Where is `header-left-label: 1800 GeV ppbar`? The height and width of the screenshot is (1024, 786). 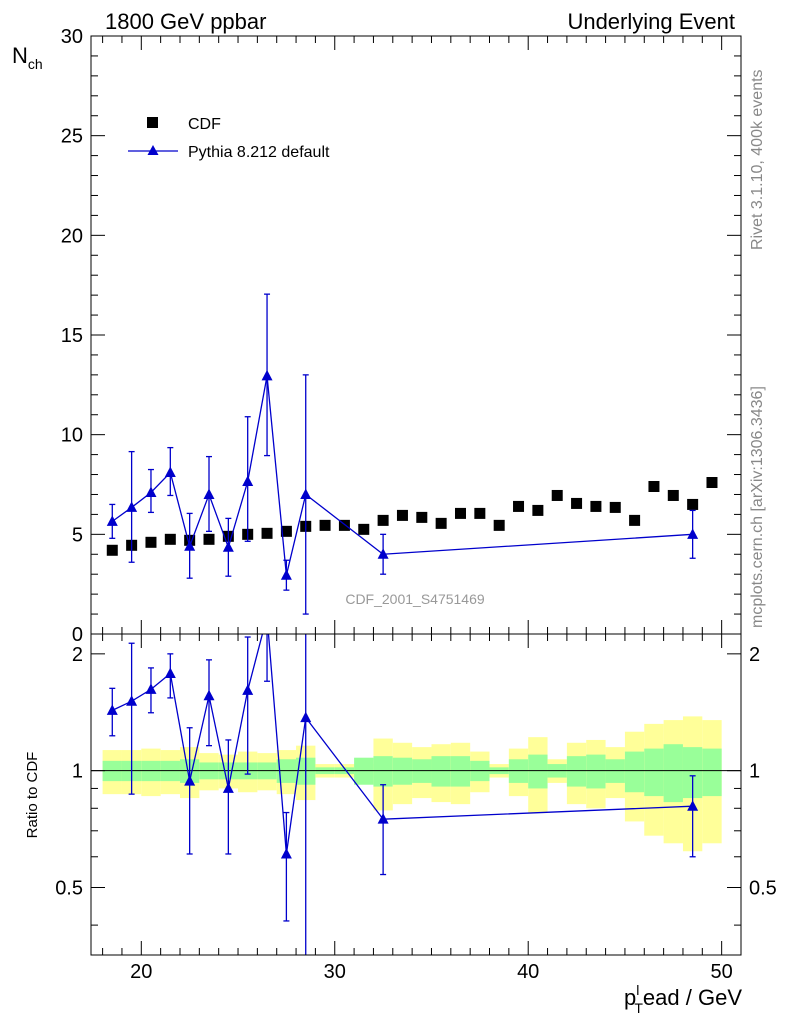
header-left-label: 1800 GeV ppbar is located at coordinates (185, 21).